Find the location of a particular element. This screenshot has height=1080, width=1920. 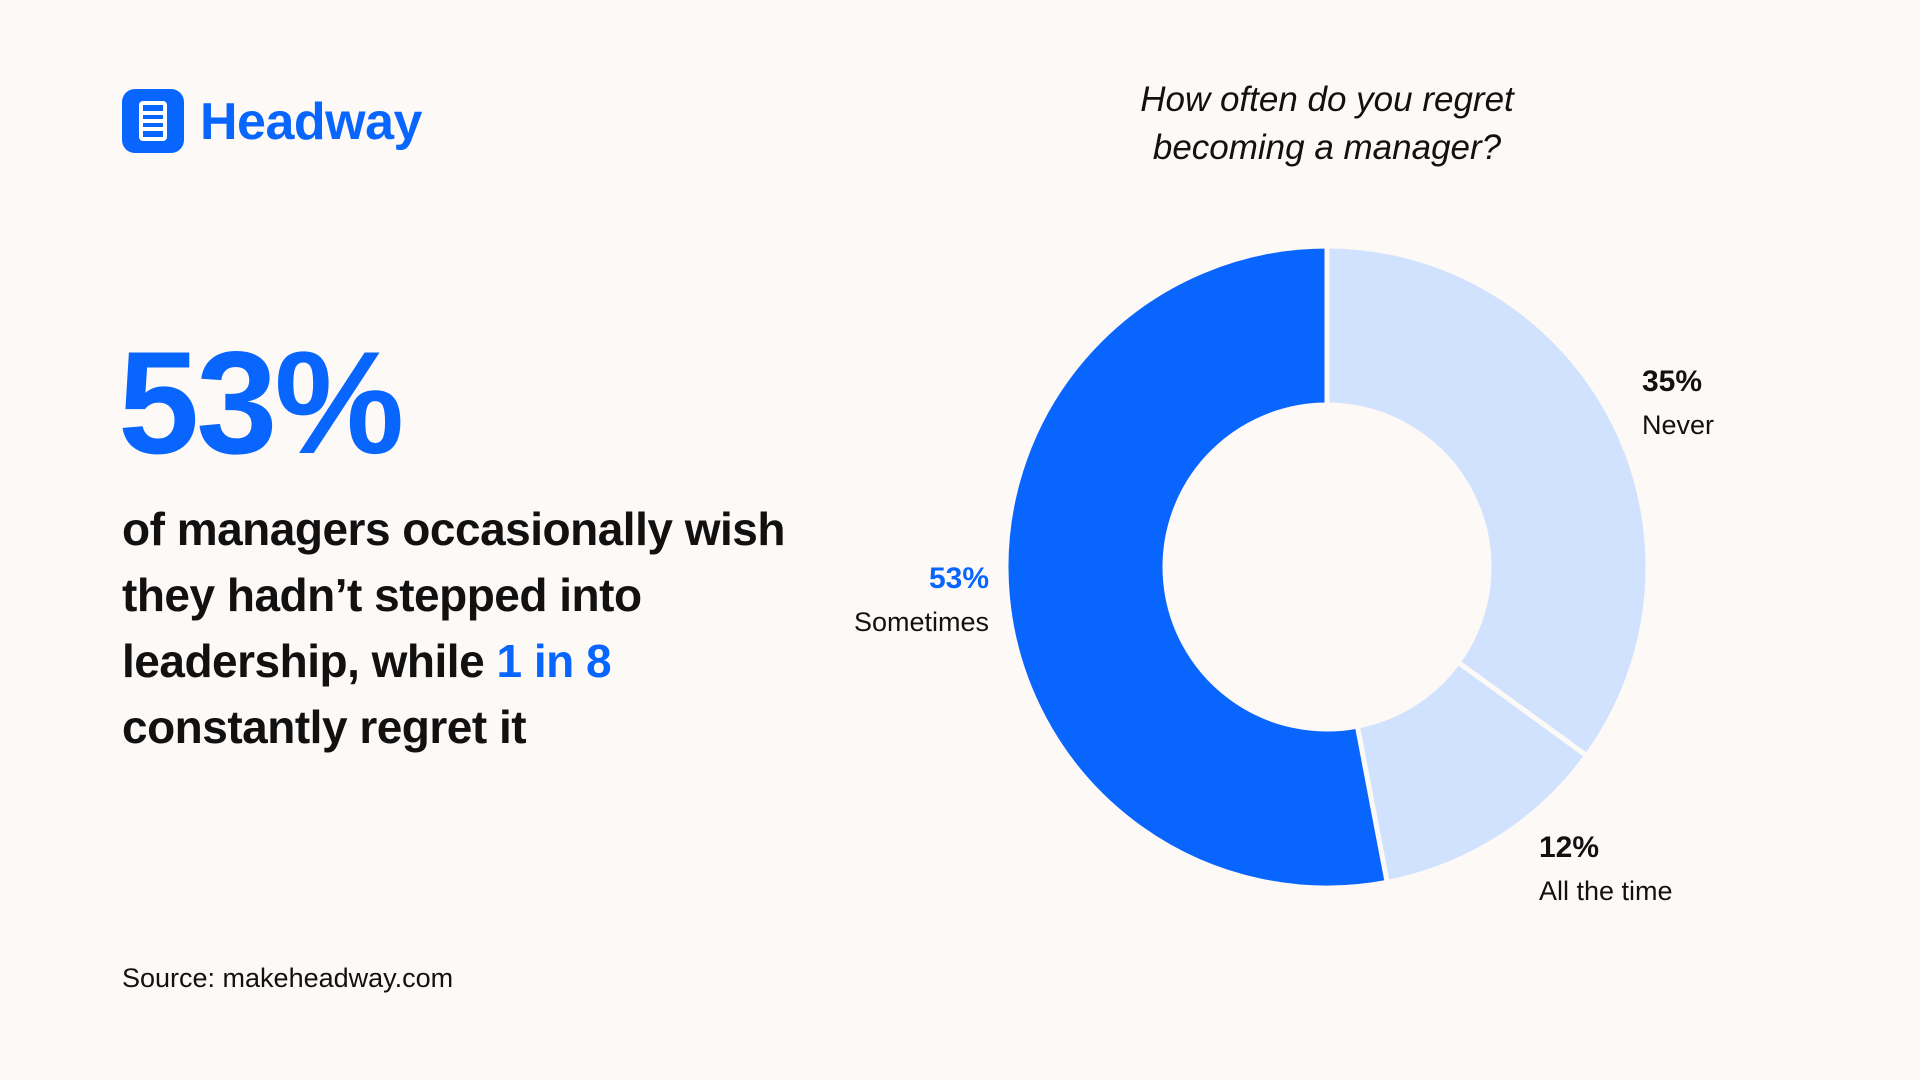

value-label: 12% is located at coordinates (1569, 847).